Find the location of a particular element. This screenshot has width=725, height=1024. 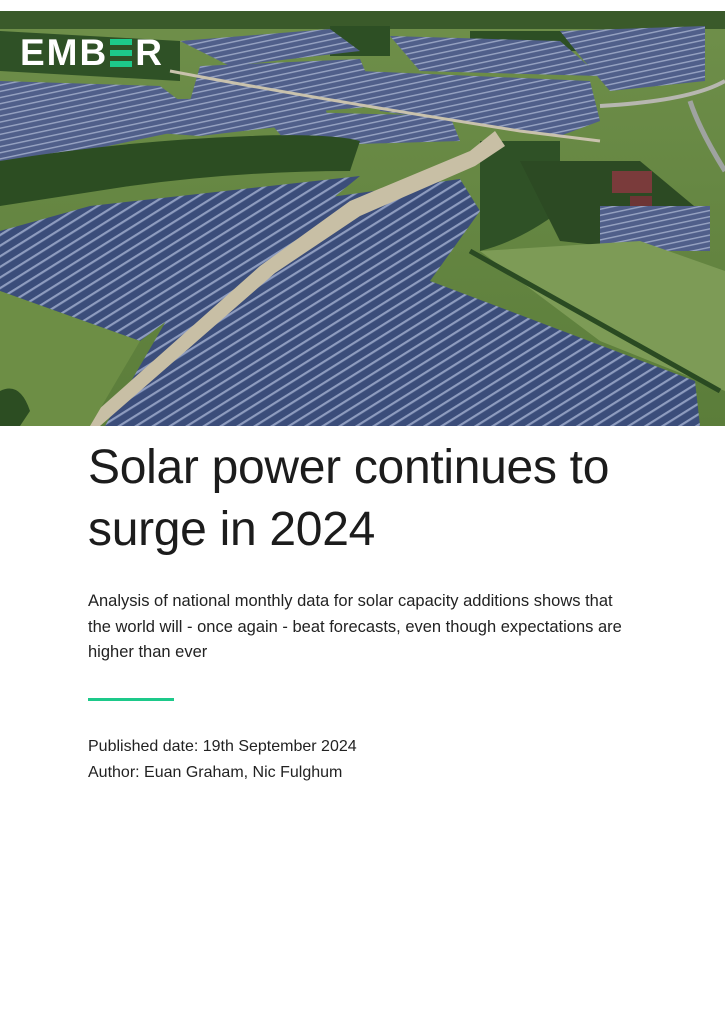

logo-text-prefix: EMB is located at coordinates (64, 52).